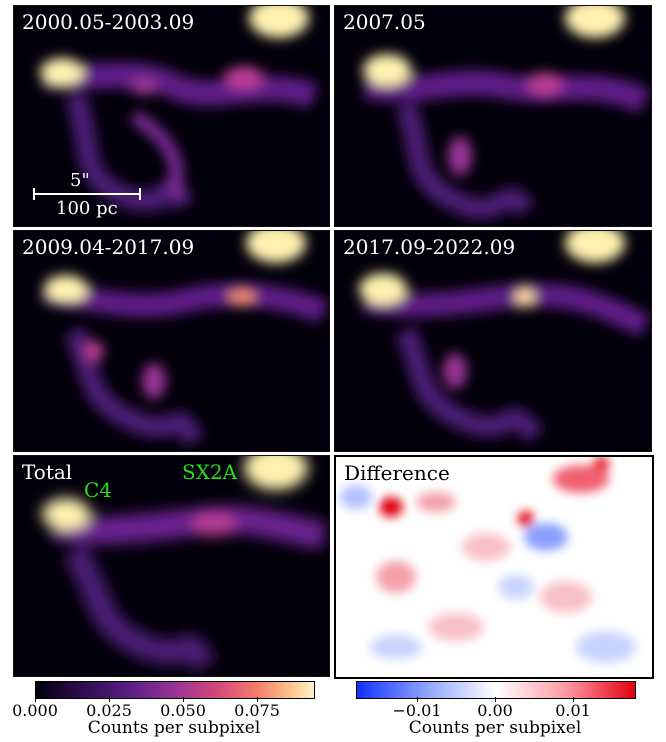 Image resolution: width=666 pixels, height=742 pixels. Describe the element at coordinates (108, 247) in the screenshot. I see `epoch-label: 2009.04-2017.09` at that location.